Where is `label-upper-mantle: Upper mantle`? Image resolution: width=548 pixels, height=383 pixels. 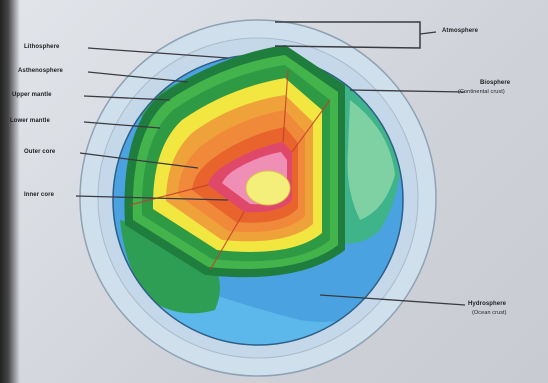 label-upper-mantle: Upper mantle is located at coordinates (32, 95).